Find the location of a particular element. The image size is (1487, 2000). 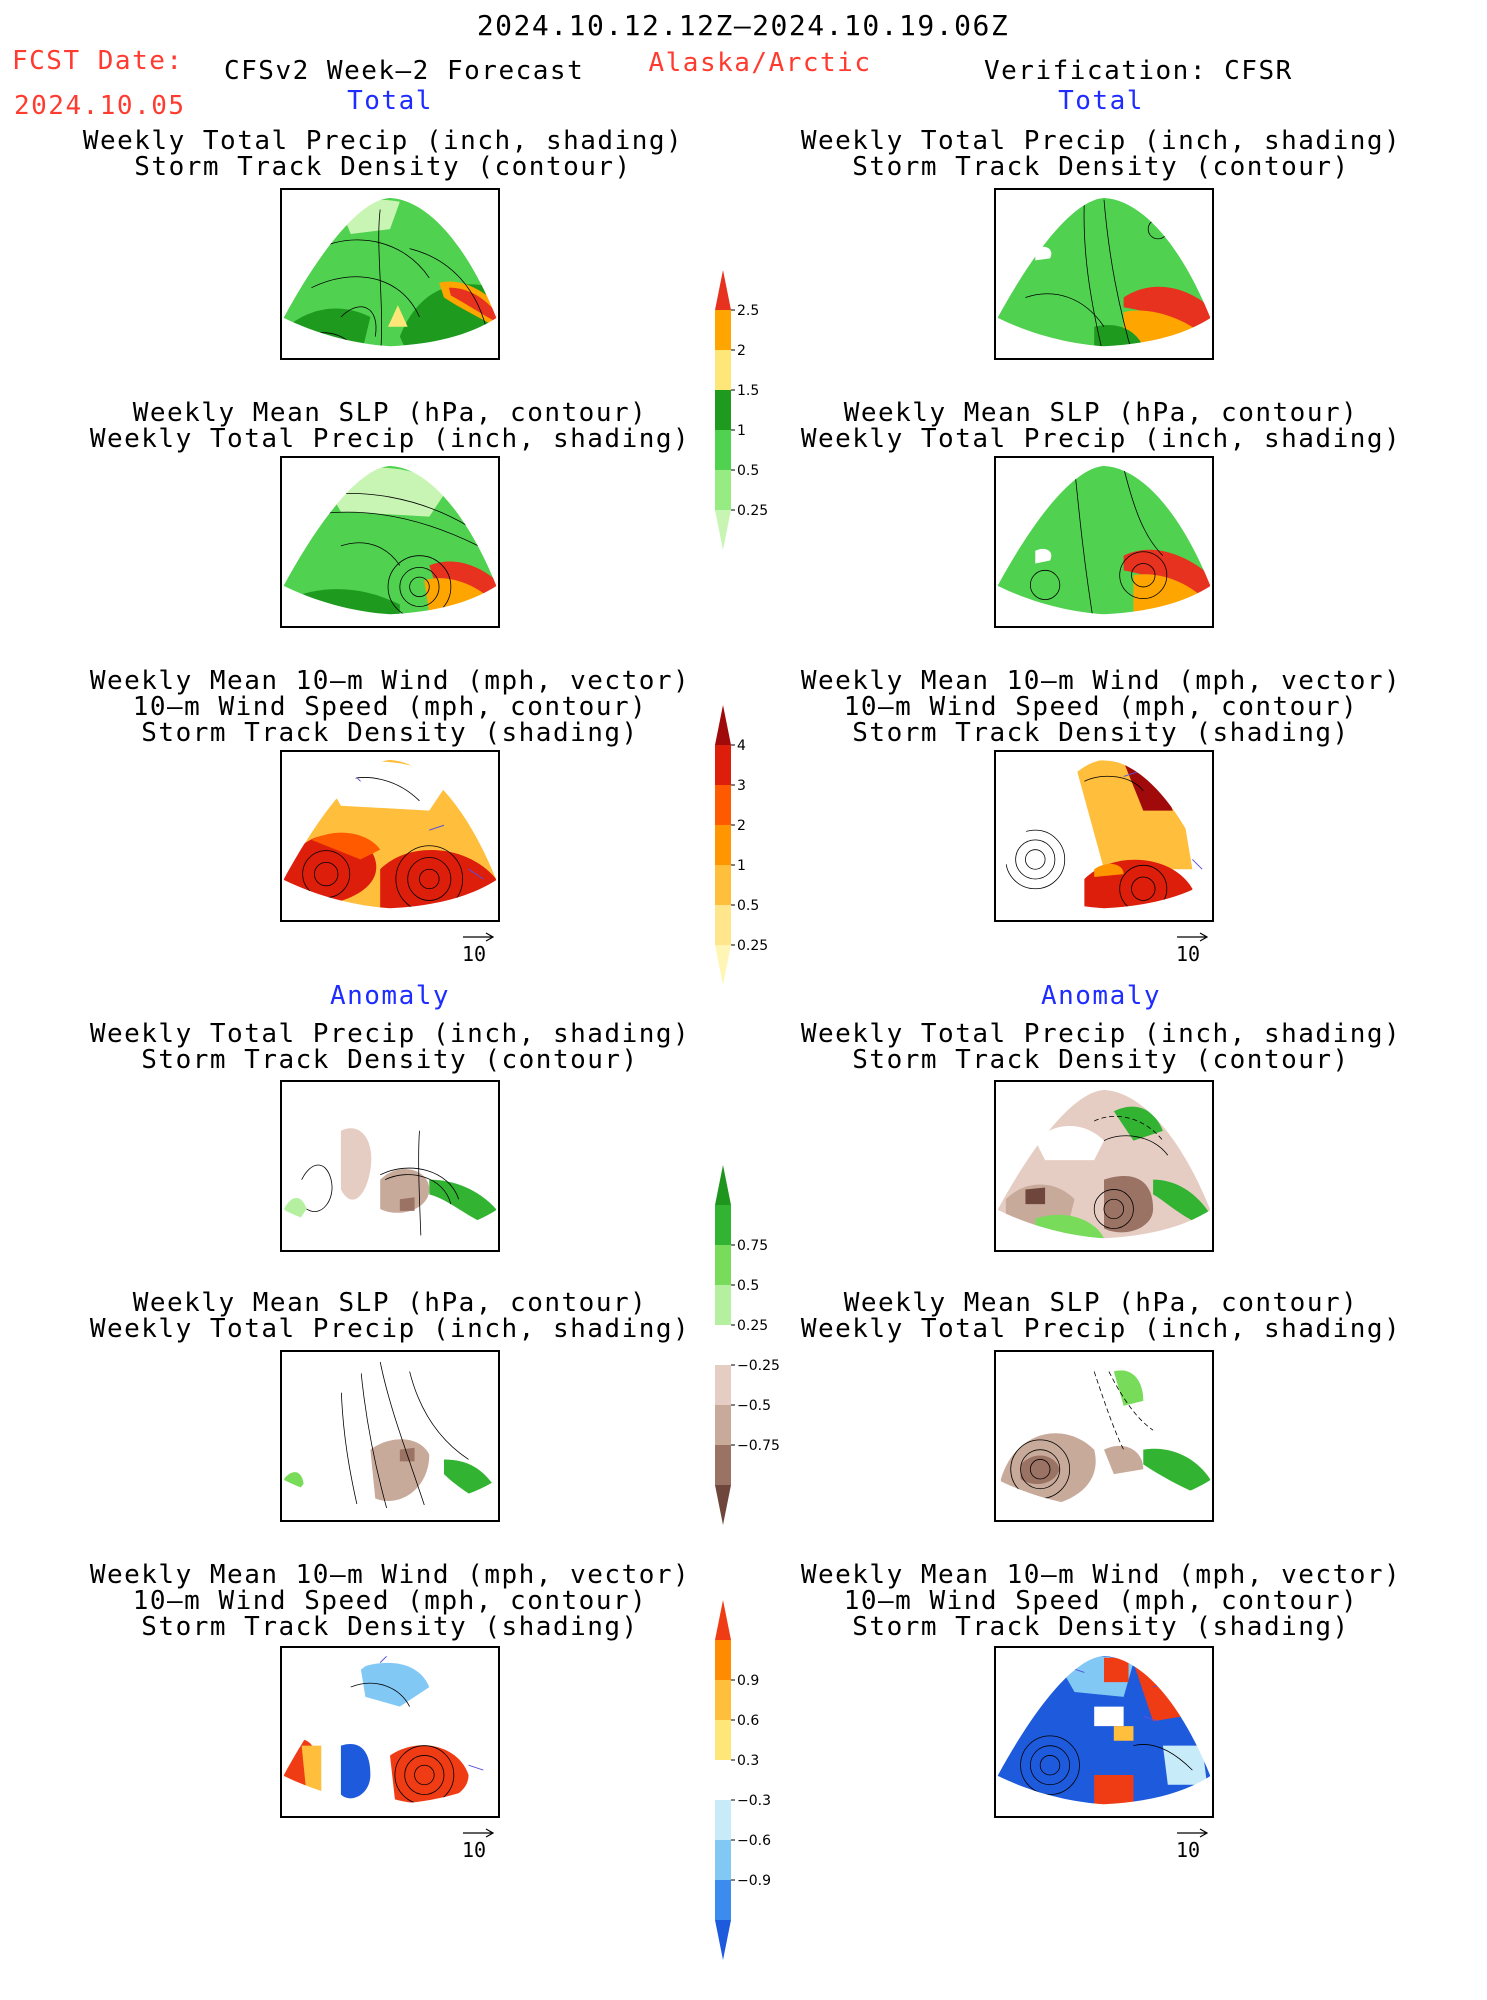

map-anom-precip-verification is located at coordinates (1104, 1166).